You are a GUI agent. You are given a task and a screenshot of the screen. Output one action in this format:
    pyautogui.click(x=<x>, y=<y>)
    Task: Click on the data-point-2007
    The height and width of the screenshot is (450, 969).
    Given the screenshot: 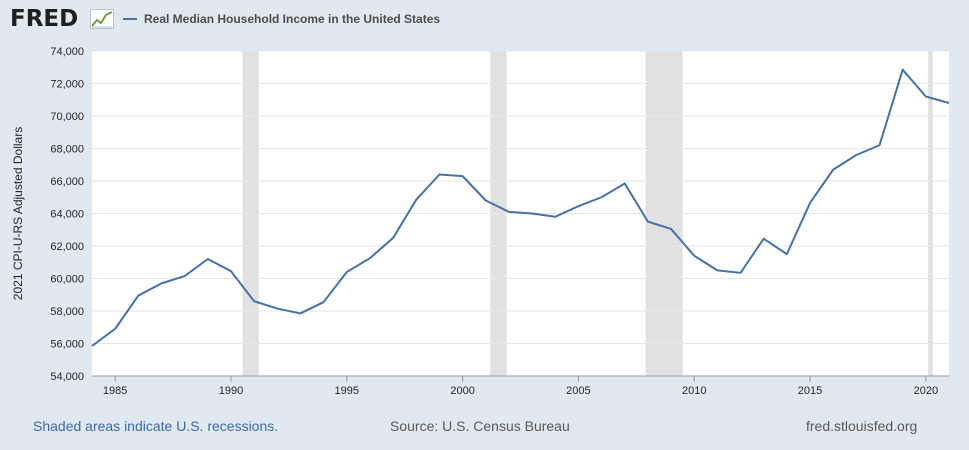 What is the action you would take?
    pyautogui.click(x=625, y=183)
    